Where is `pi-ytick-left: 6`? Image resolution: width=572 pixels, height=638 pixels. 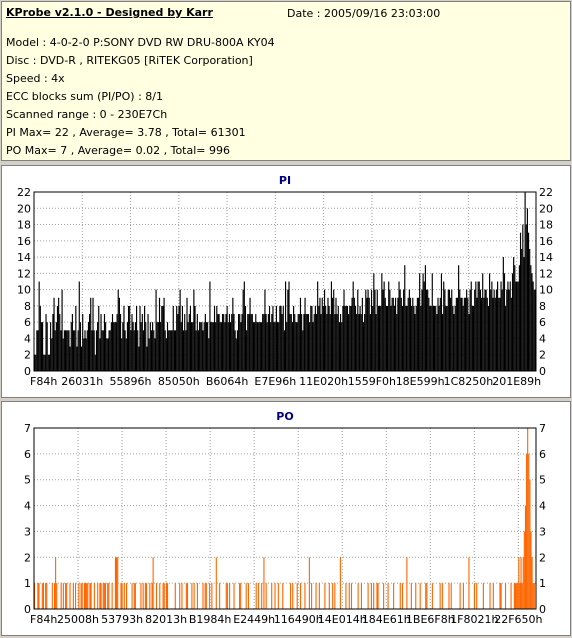
pi-ytick-left: 6 is located at coordinates (27, 322).